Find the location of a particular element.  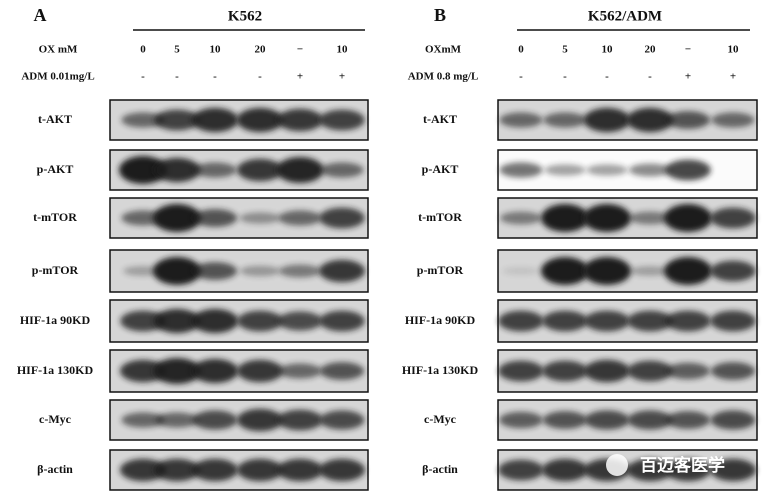

condition-label: OX mM is located at coordinates (58, 50).